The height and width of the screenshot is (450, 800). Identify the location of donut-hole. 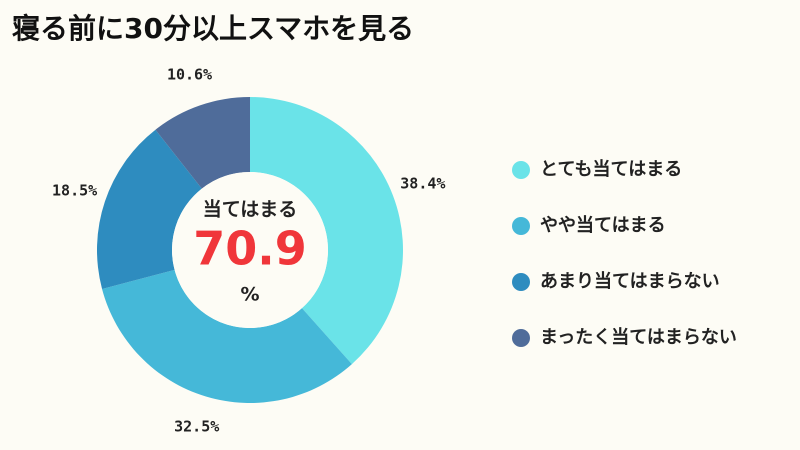
(250, 250).